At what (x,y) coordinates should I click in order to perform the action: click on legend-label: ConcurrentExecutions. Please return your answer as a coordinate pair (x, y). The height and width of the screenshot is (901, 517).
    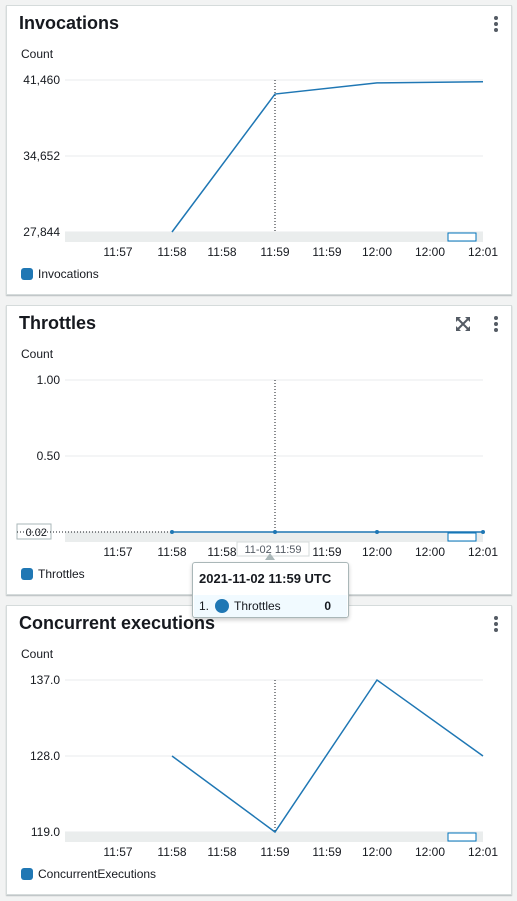
    Looking at the image, I should click on (97, 874).